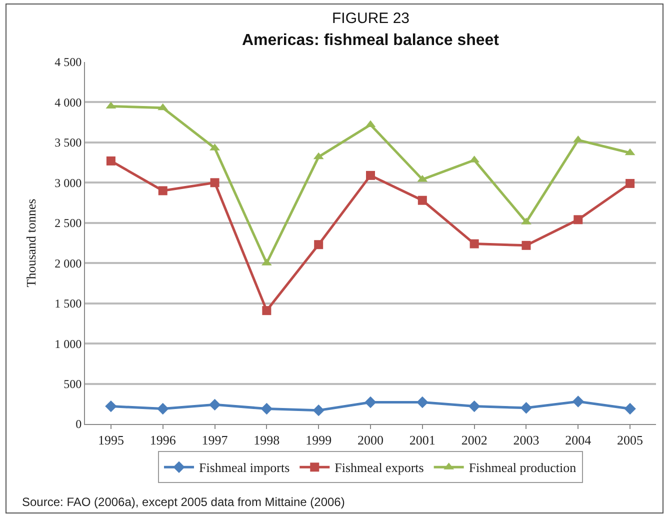 This screenshot has height=519, width=671. What do you see at coordinates (474, 440) in the screenshot?
I see `x-tick-label: 2002` at bounding box center [474, 440].